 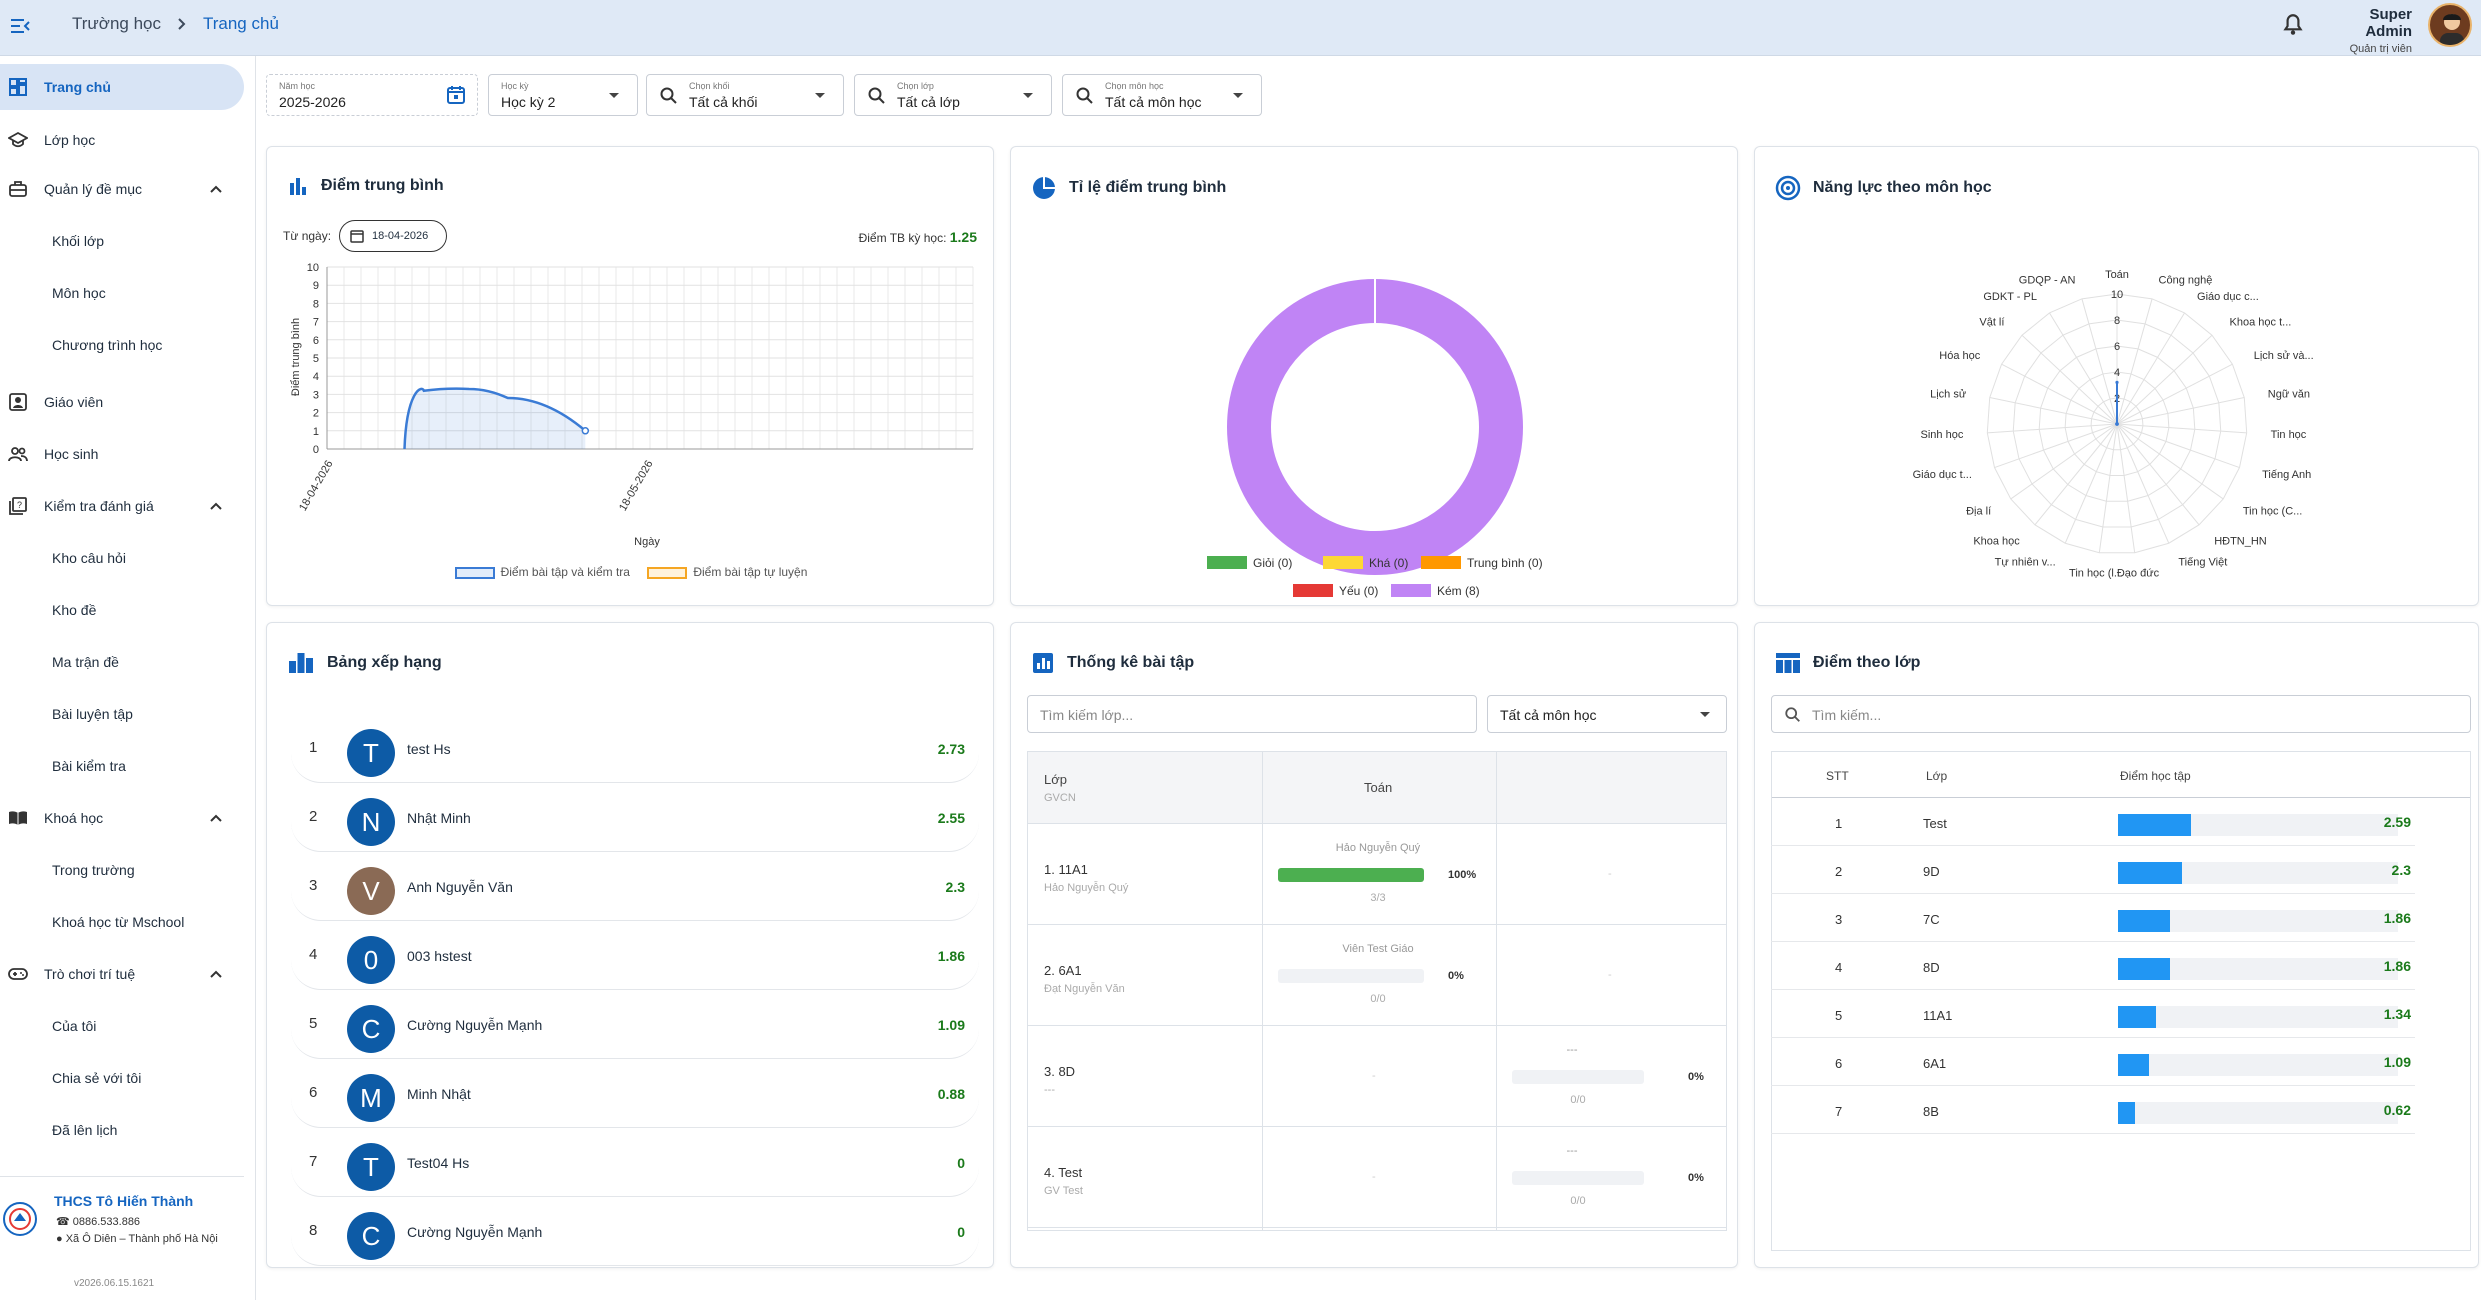 What do you see at coordinates (635, 1233) in the screenshot?
I see `ranking-row: 8 C Cường Nguyễn Mạnh 0` at bounding box center [635, 1233].